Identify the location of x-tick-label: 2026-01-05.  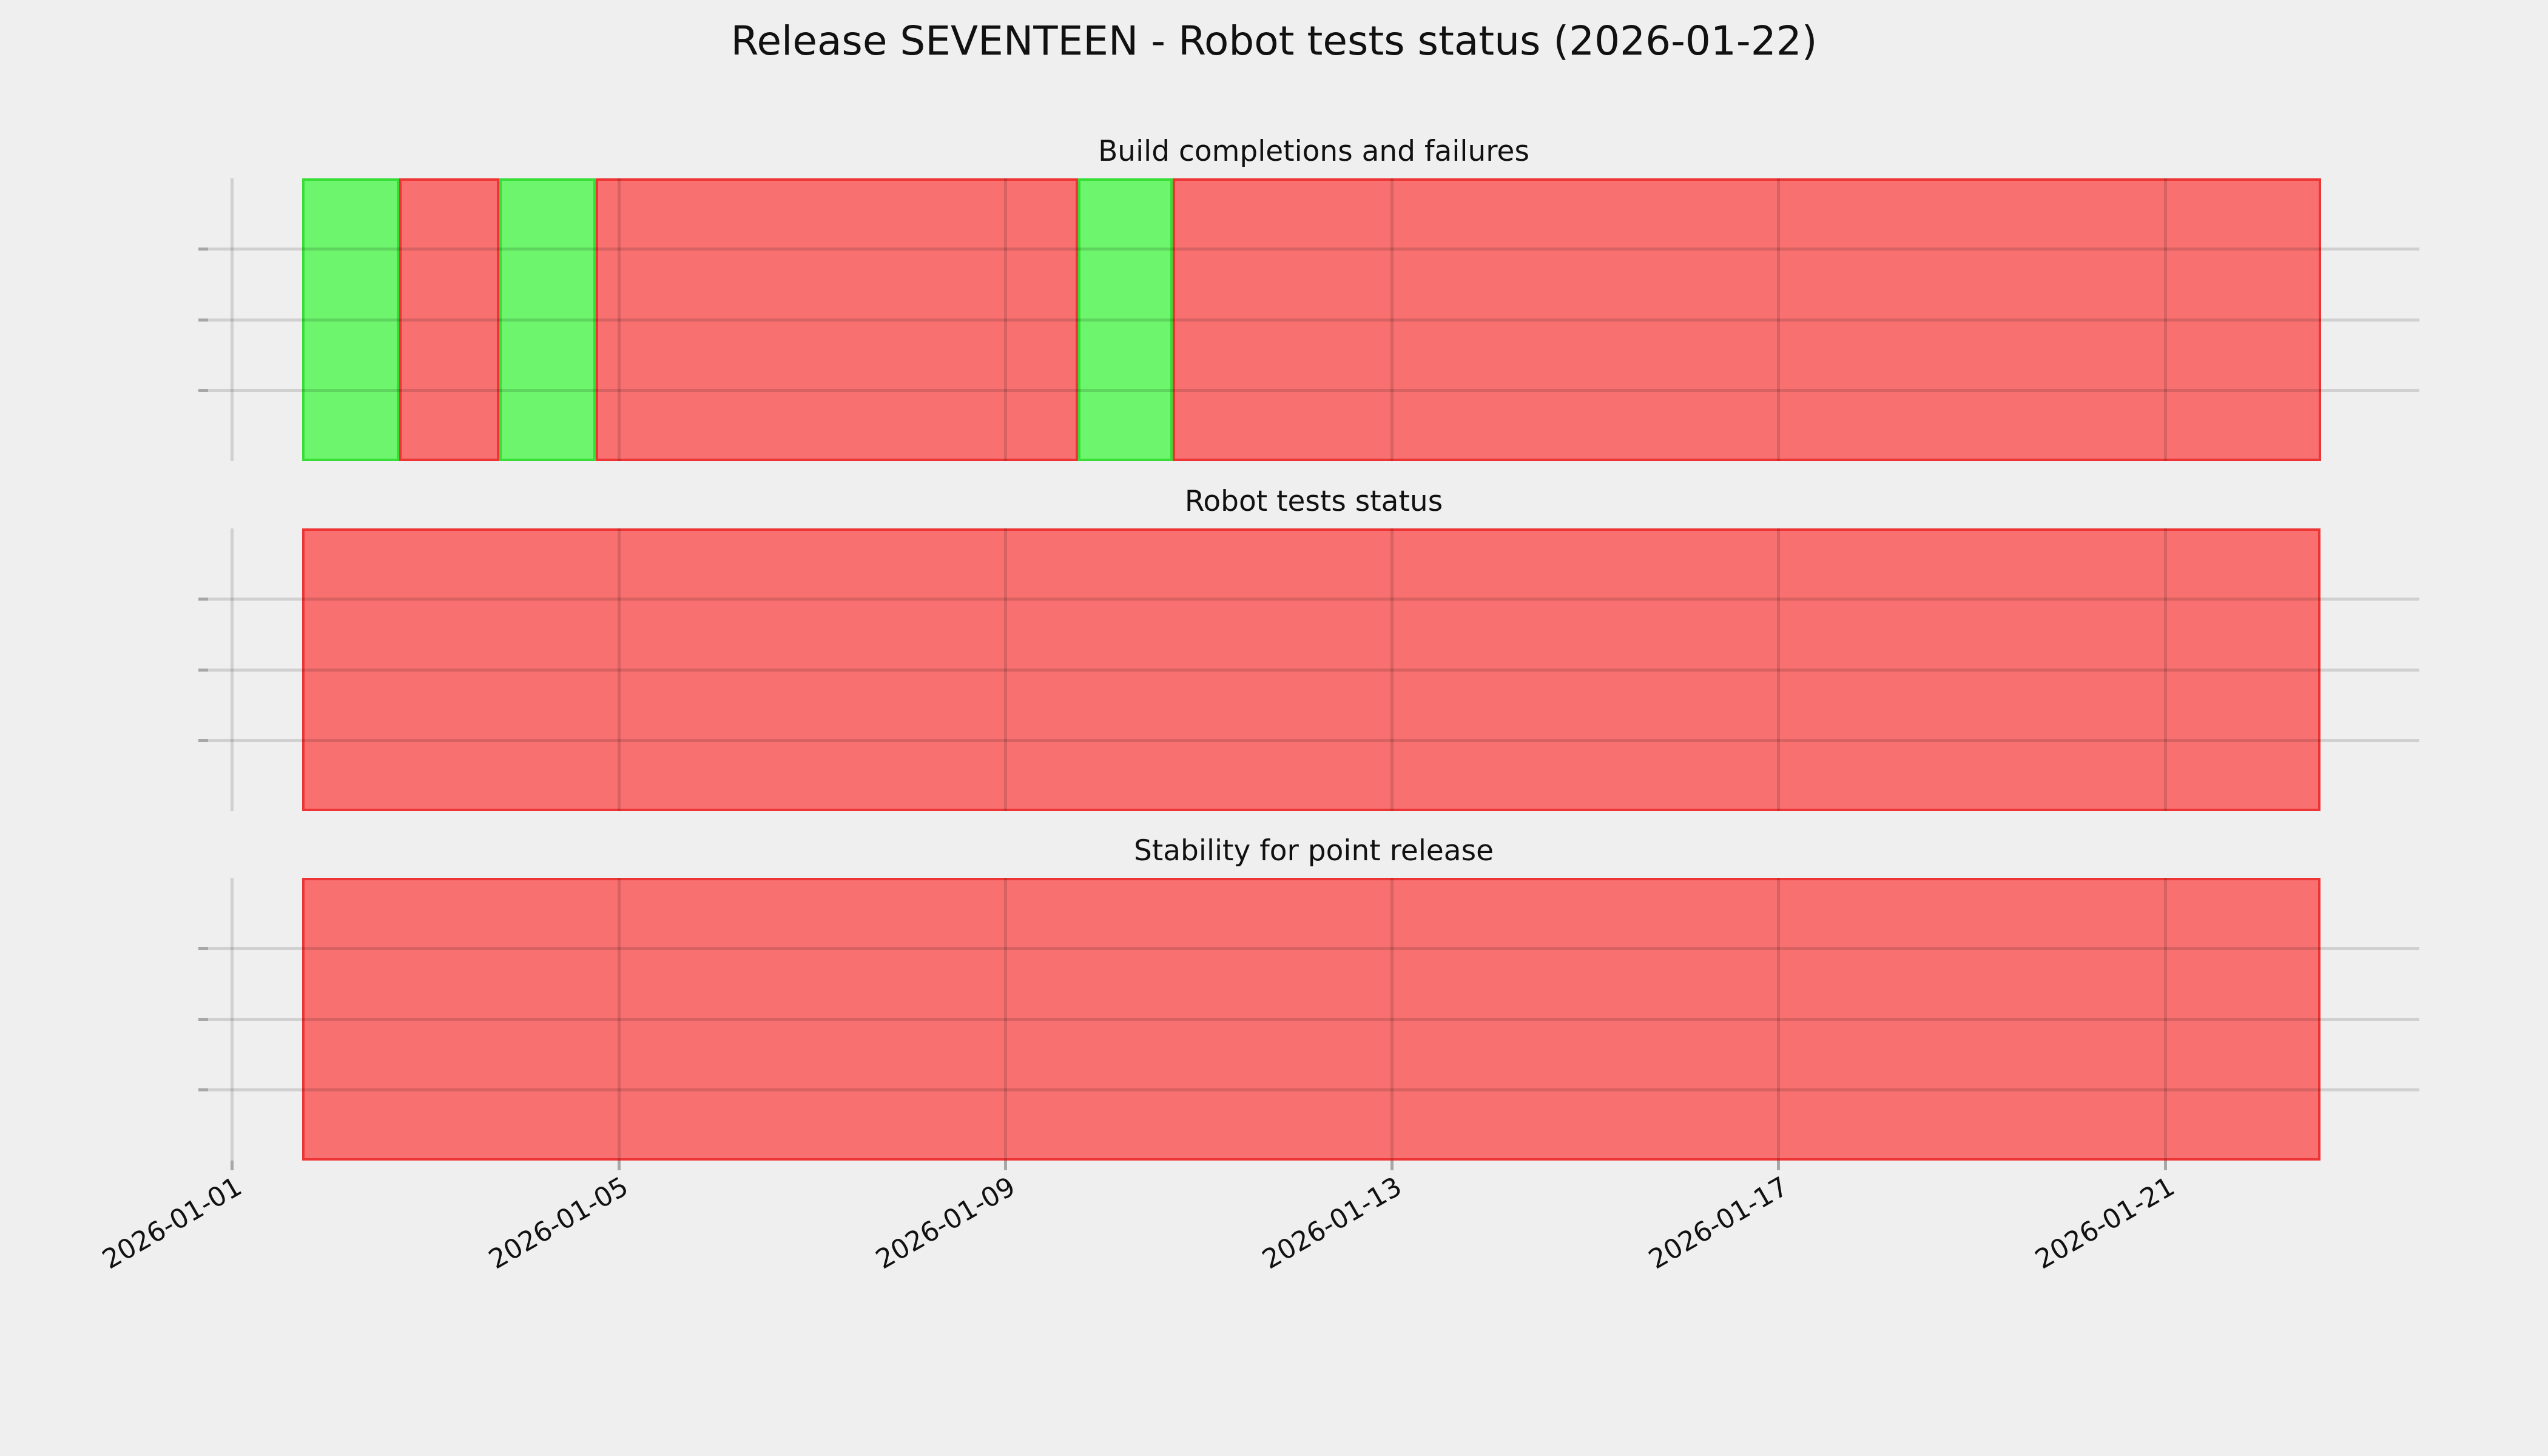
(559, 1223).